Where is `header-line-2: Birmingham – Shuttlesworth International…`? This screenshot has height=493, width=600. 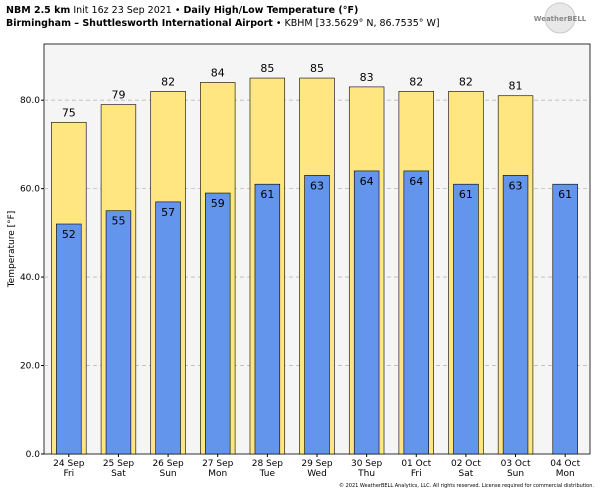 header-line-2: Birmingham – Shuttlesworth International… is located at coordinates (223, 23).